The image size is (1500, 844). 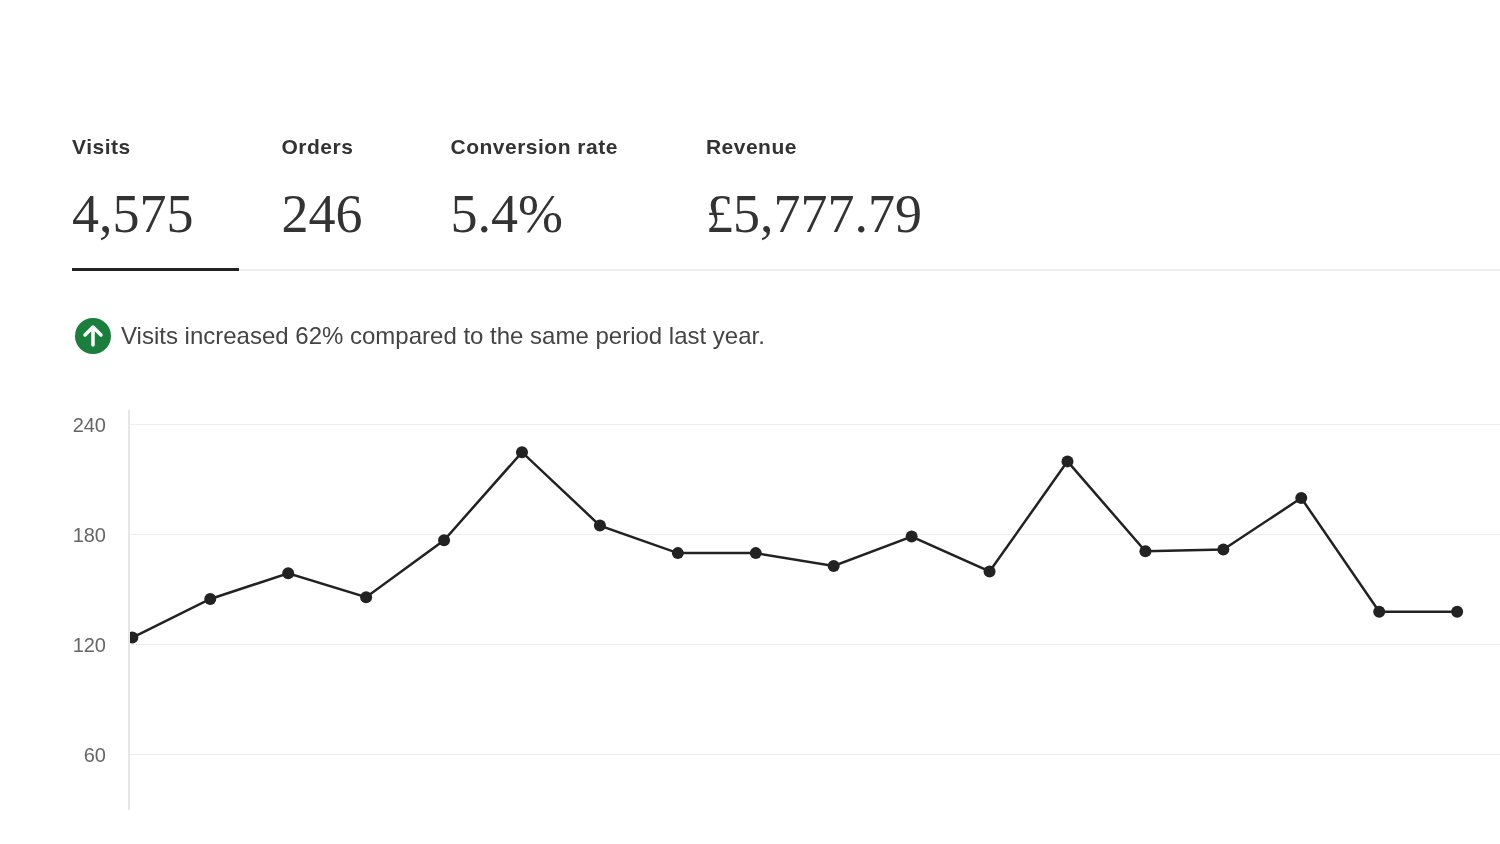 What do you see at coordinates (89, 534) in the screenshot?
I see `y-tick-label: 180` at bounding box center [89, 534].